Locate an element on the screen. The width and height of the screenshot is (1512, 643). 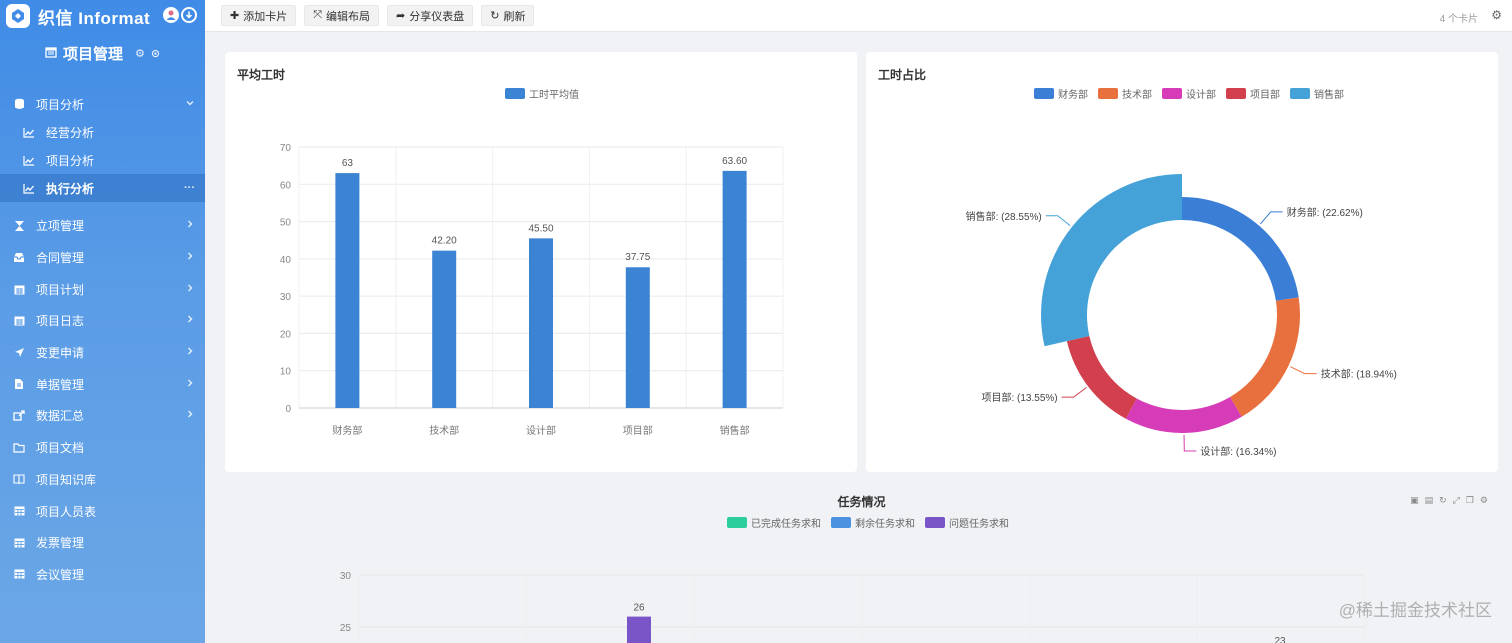
x-tick-label: 销售部 is located at coordinates (735, 430).